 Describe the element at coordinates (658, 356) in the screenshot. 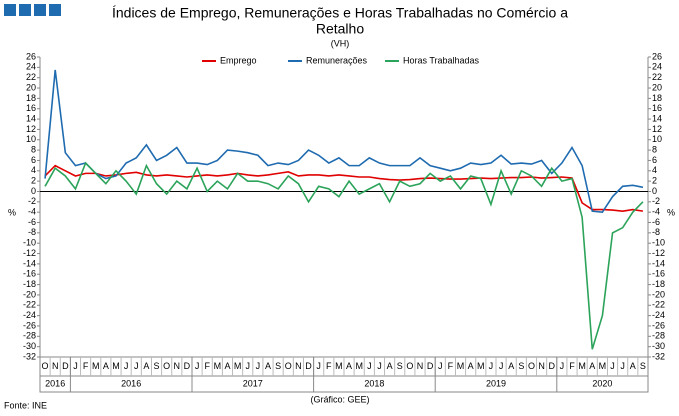

I see `y2-tick-label: -32` at that location.